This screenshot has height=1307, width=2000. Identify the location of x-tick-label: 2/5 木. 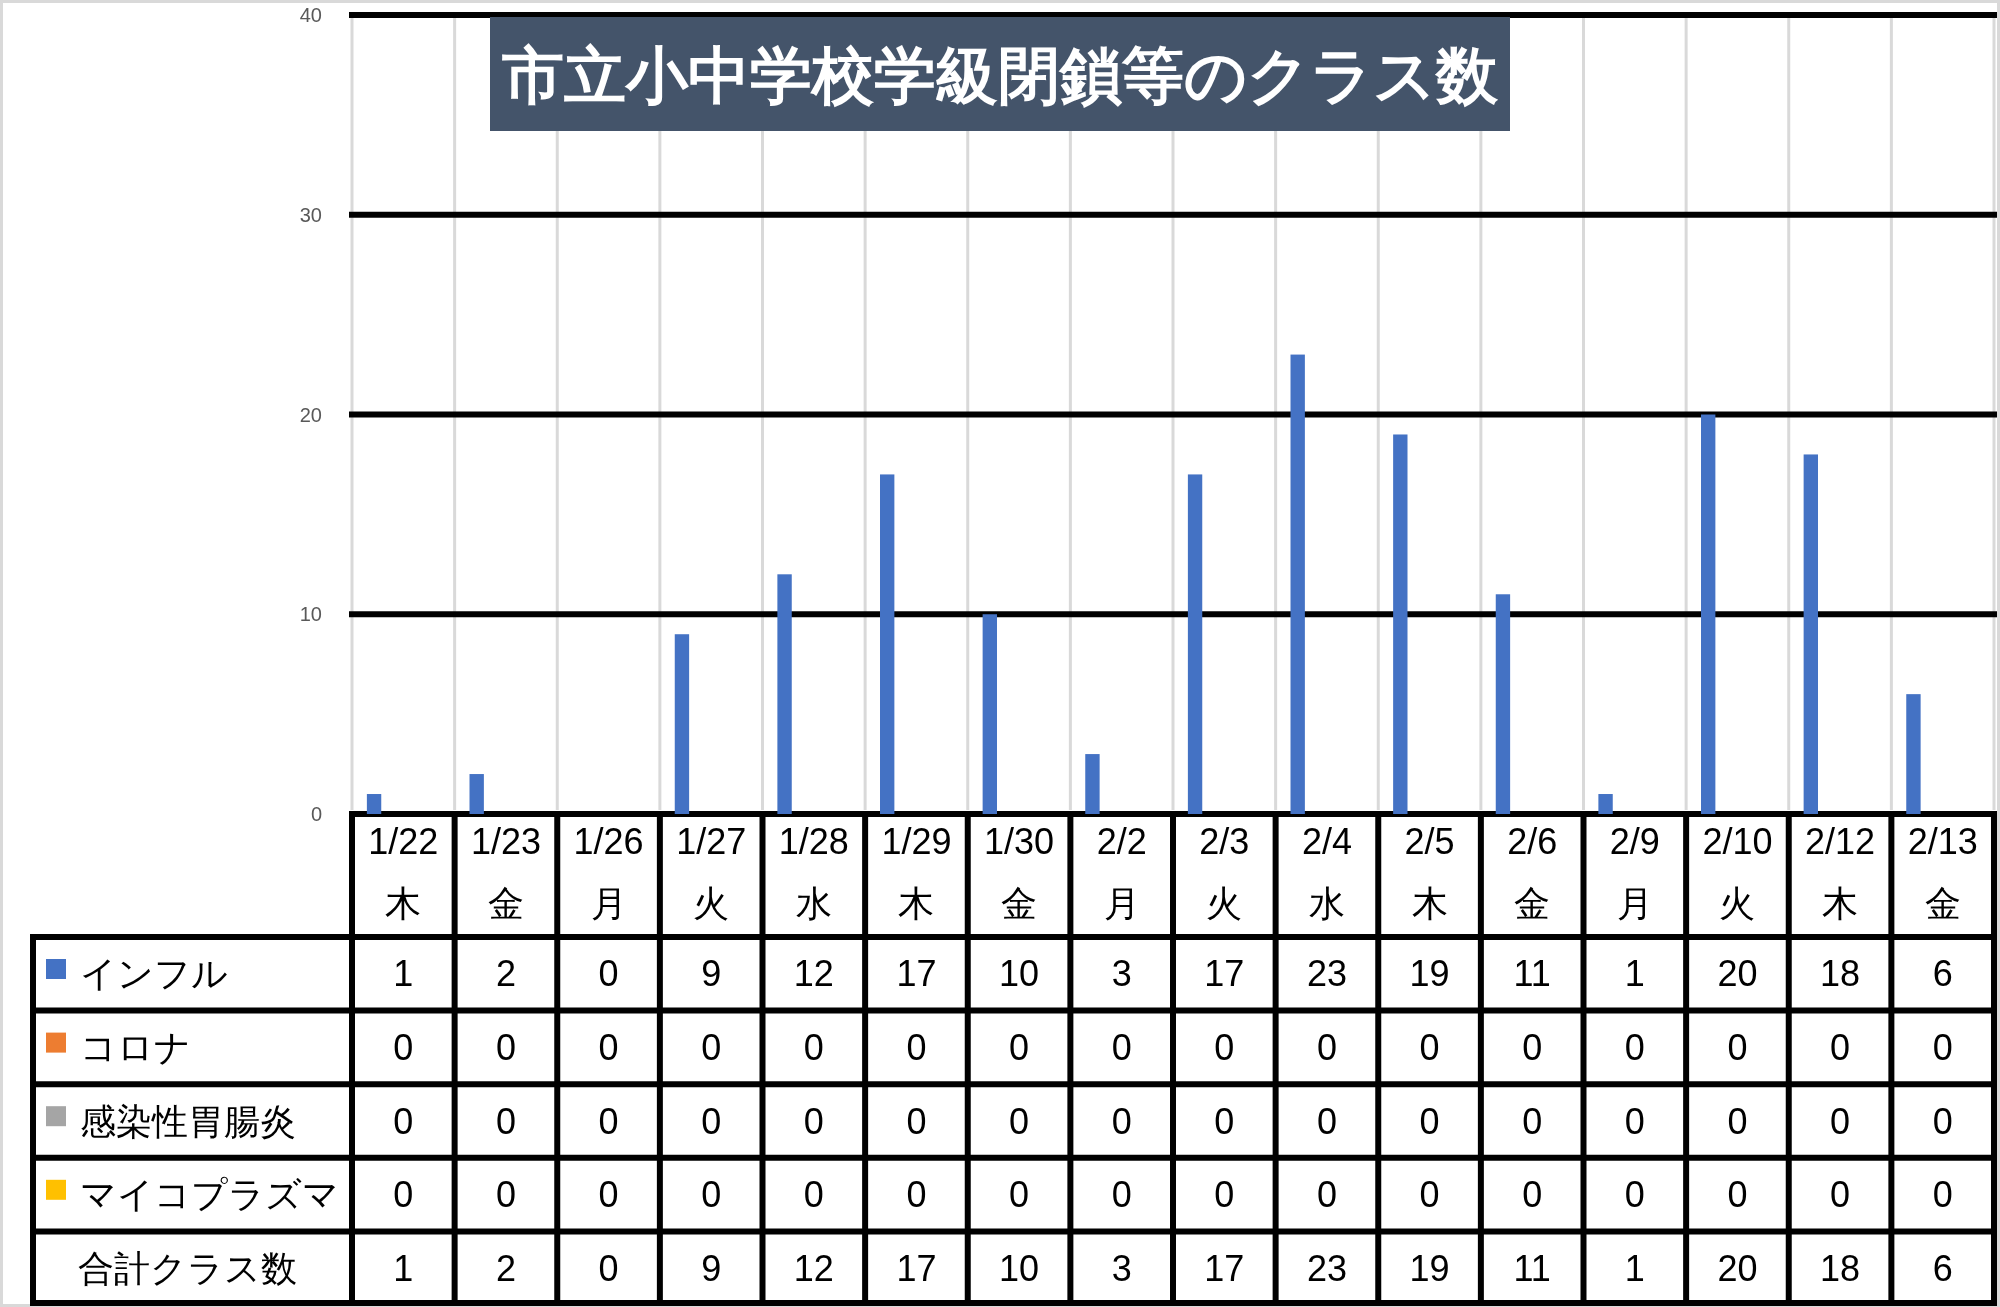
(1429, 872).